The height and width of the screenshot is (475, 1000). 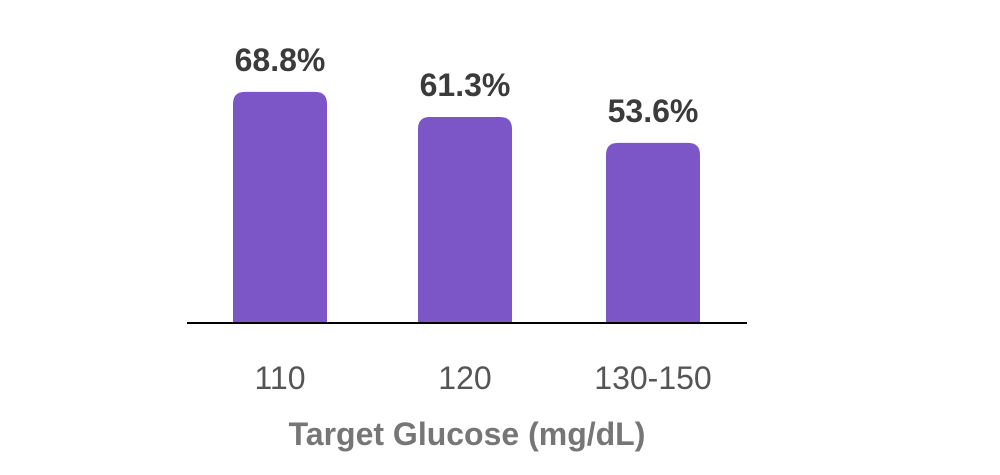 I want to click on x-axis-title: Target Glucose (mg/dL), so click(x=467, y=434).